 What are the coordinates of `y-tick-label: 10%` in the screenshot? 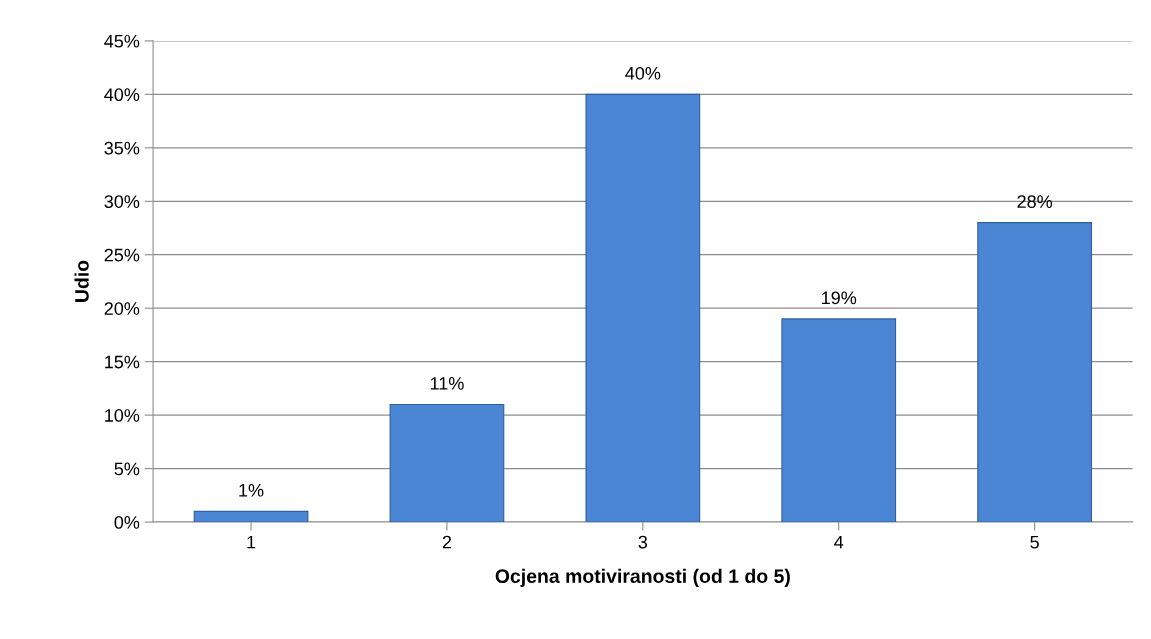 It's located at (122, 415).